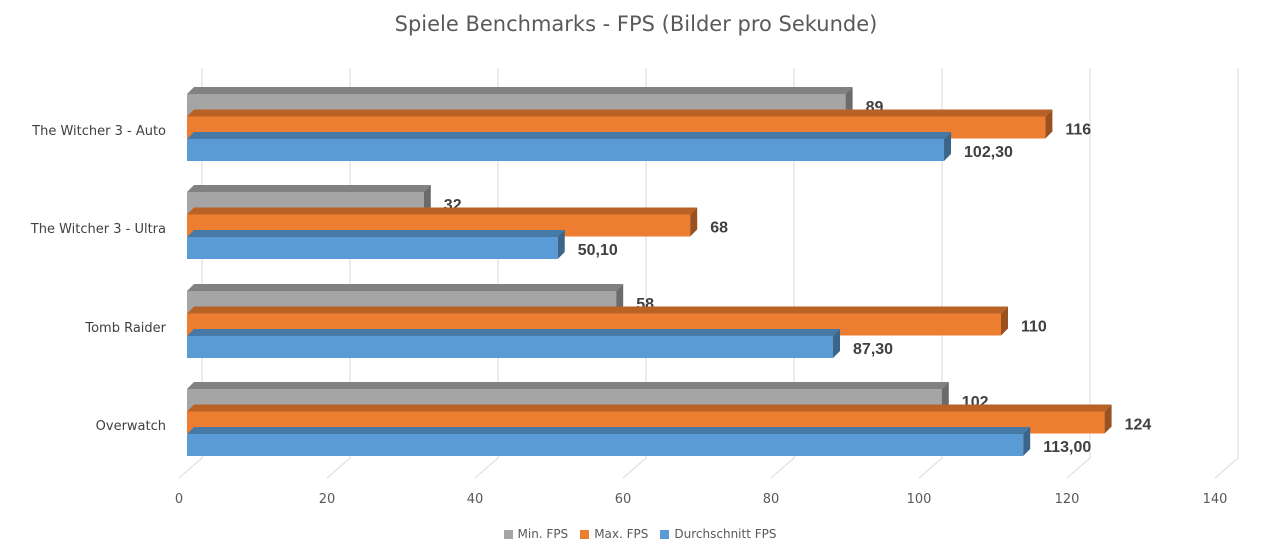 Image resolution: width=1280 pixels, height=556 pixels. I want to click on category-label: The Witcher 3 - Ultra, so click(98, 229).